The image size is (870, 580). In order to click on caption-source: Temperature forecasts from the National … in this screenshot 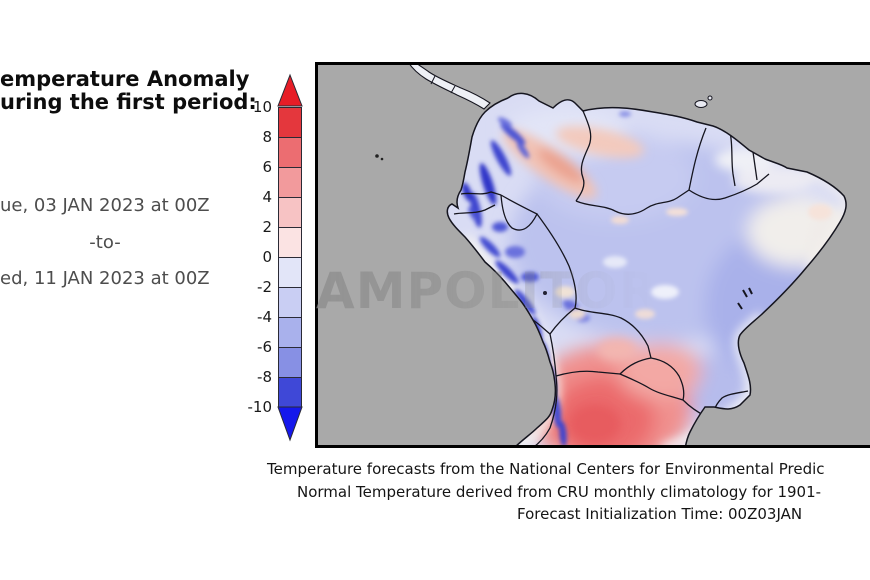, I will do `click(546, 469)`.